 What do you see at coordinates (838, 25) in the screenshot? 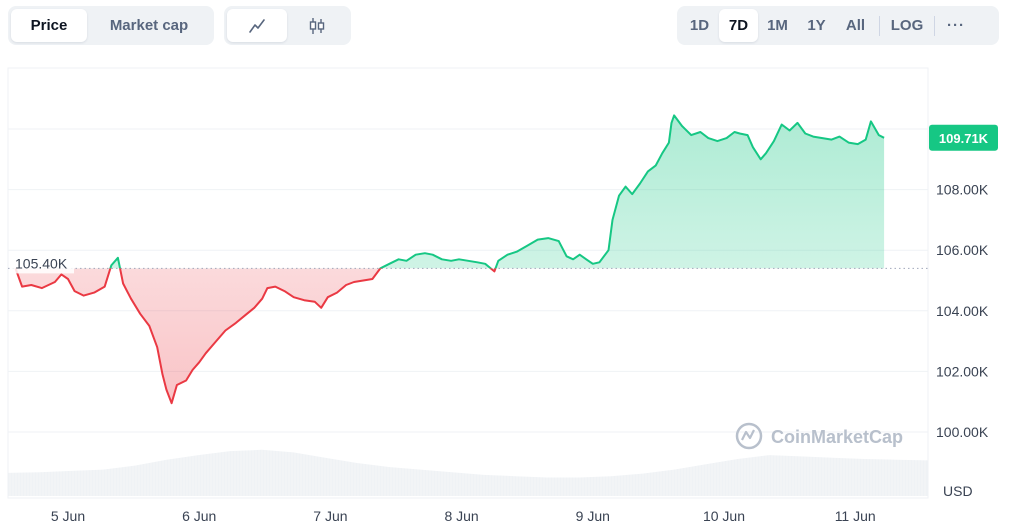
I see `time-range-toggle: 1D 7D 1M 1Y All LOG ···` at bounding box center [838, 25].